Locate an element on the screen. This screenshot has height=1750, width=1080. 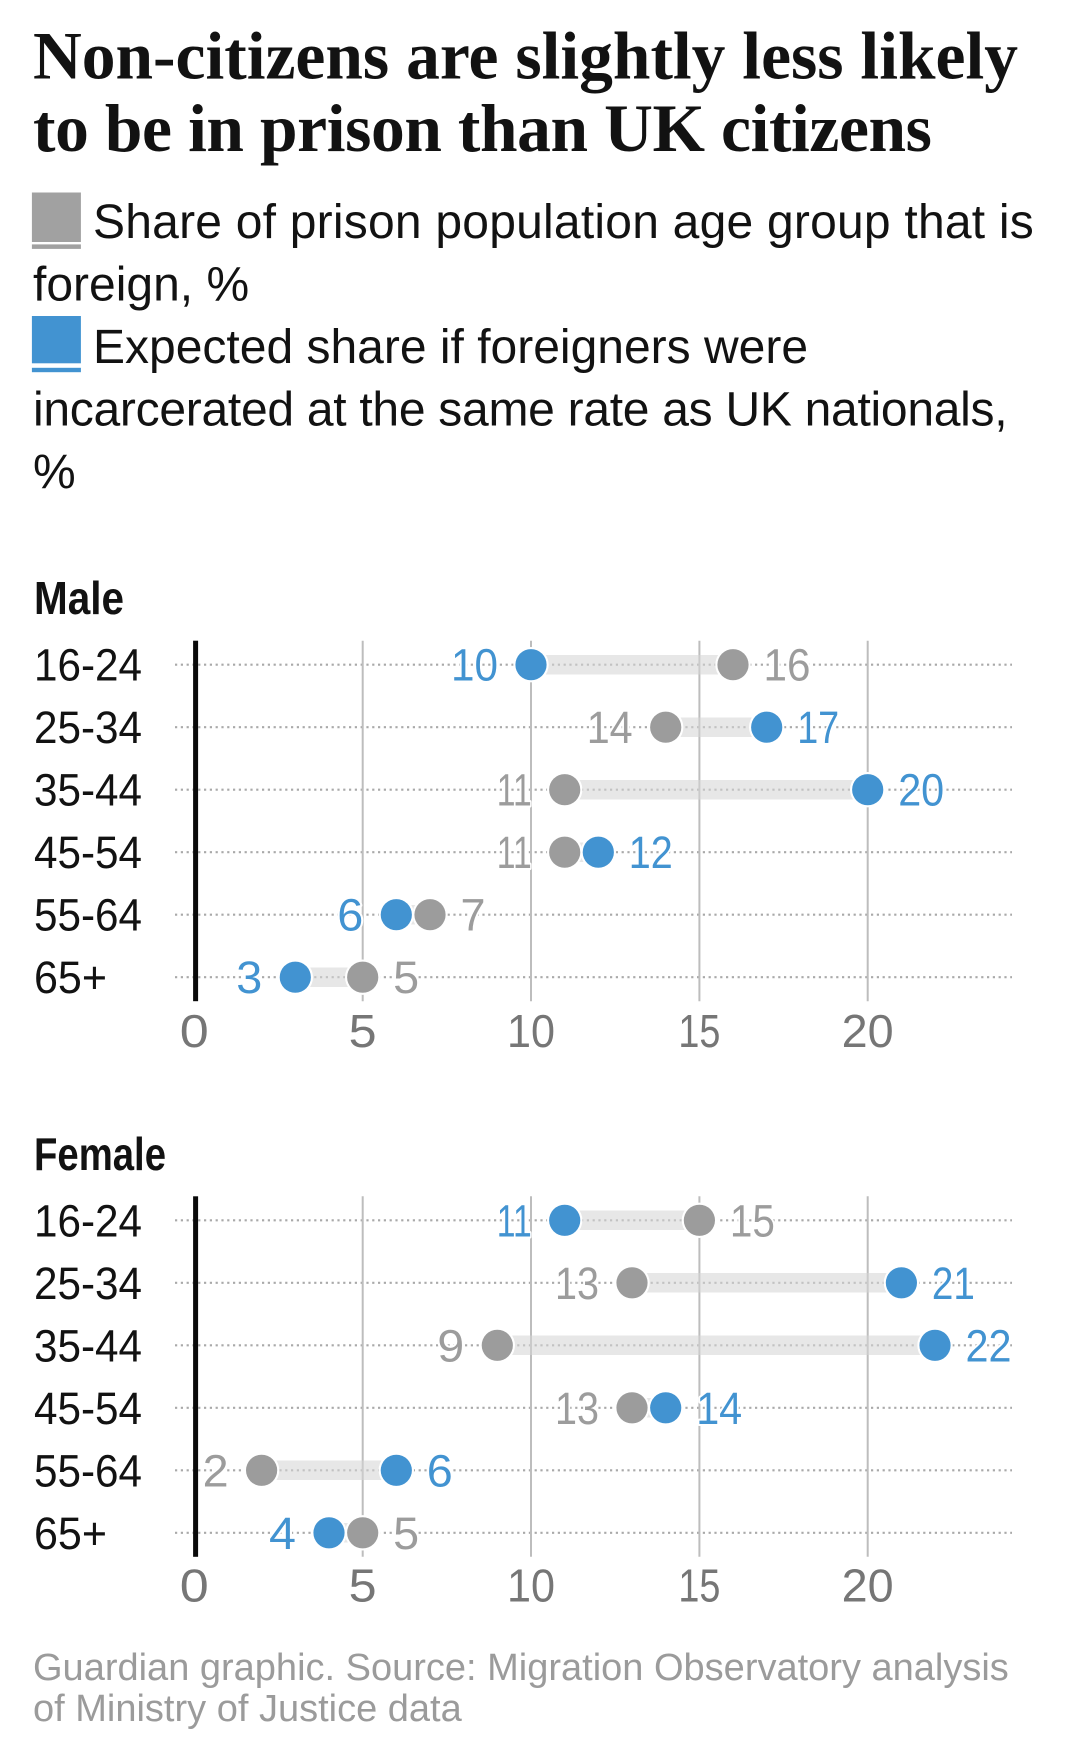
svg-text: 3 is located at coordinates (249, 977).